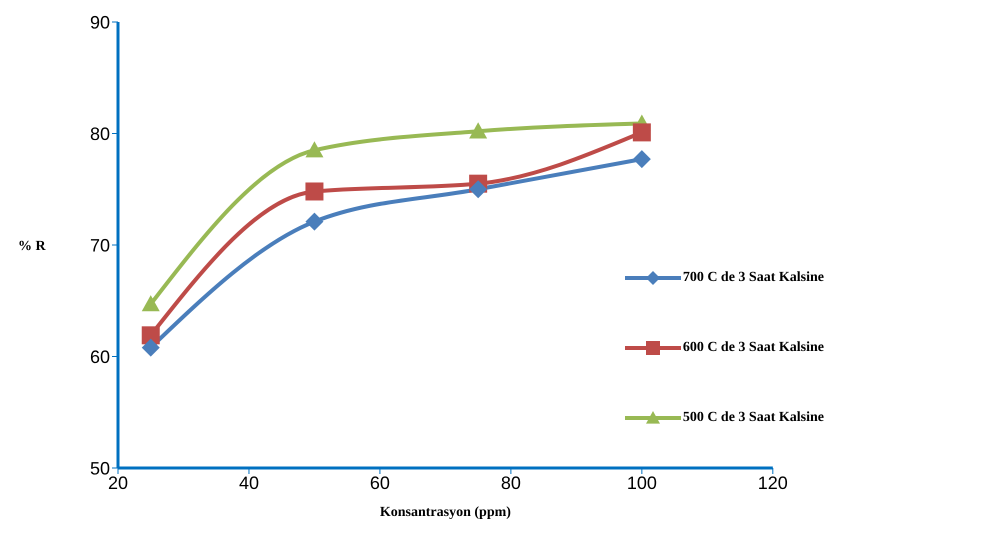  I want to click on y-tick-label: 90, so click(100, 22).